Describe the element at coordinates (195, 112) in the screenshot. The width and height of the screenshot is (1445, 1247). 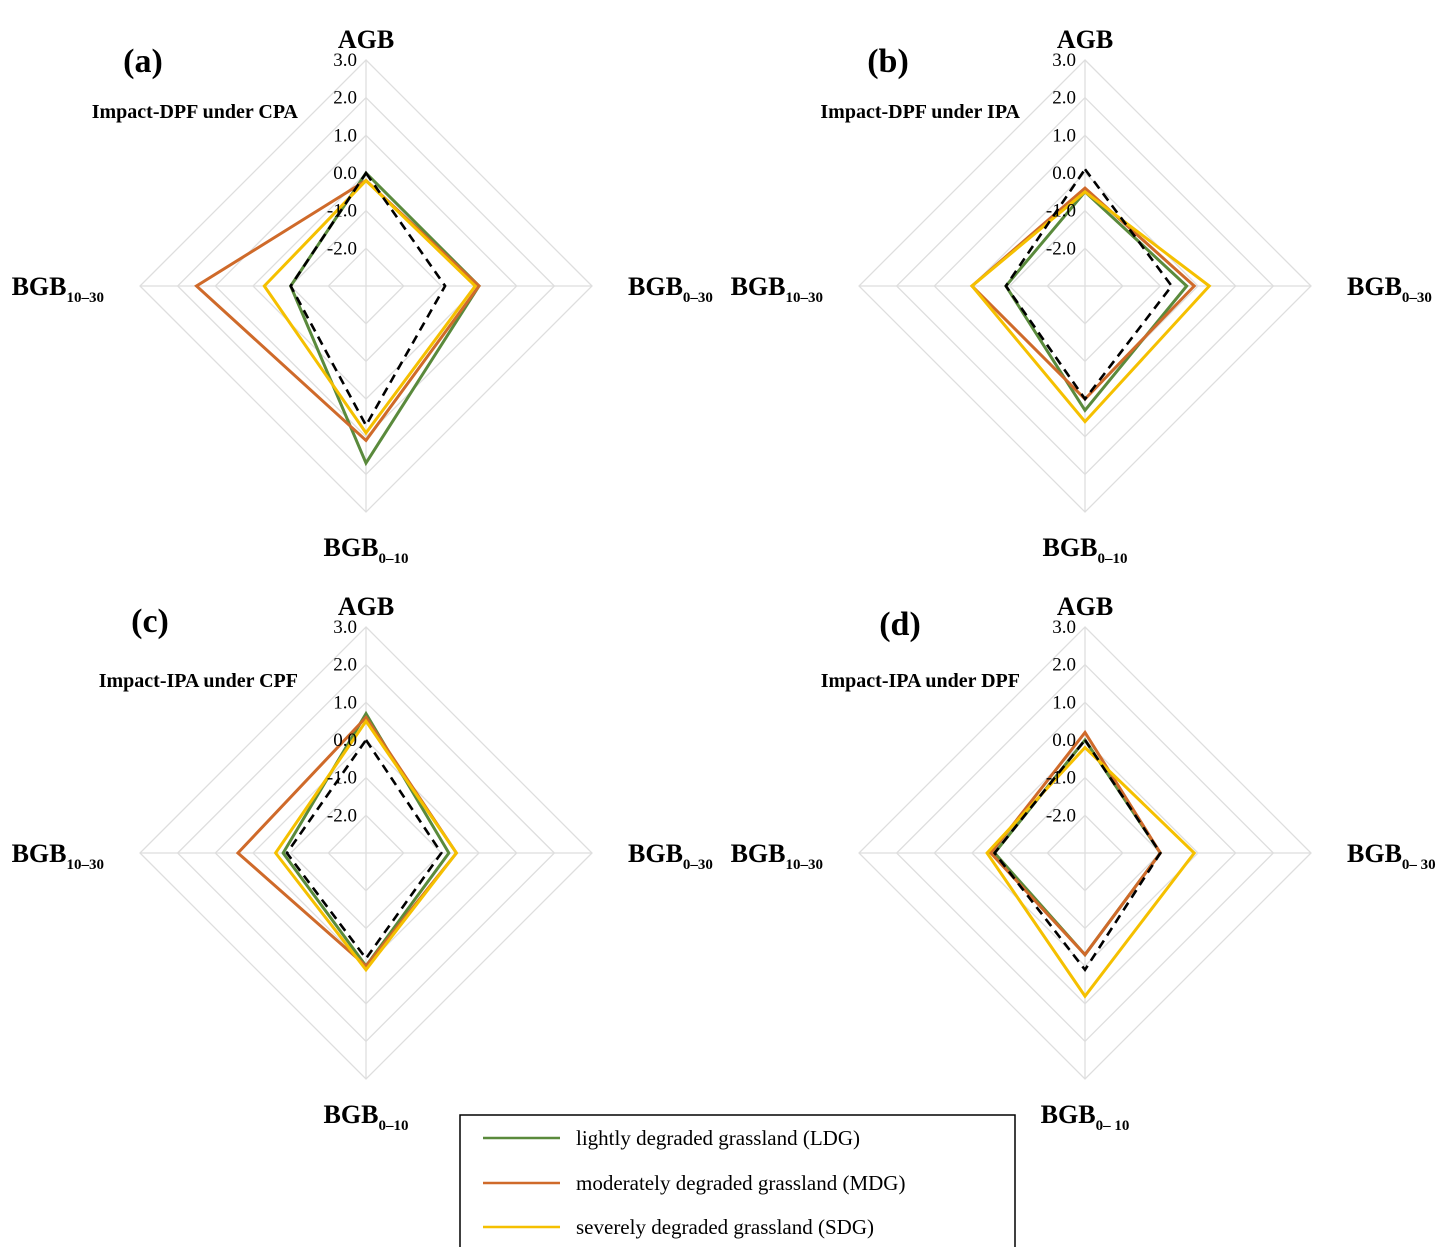
I see `panel-title: Impact-DPF under CPA` at that location.